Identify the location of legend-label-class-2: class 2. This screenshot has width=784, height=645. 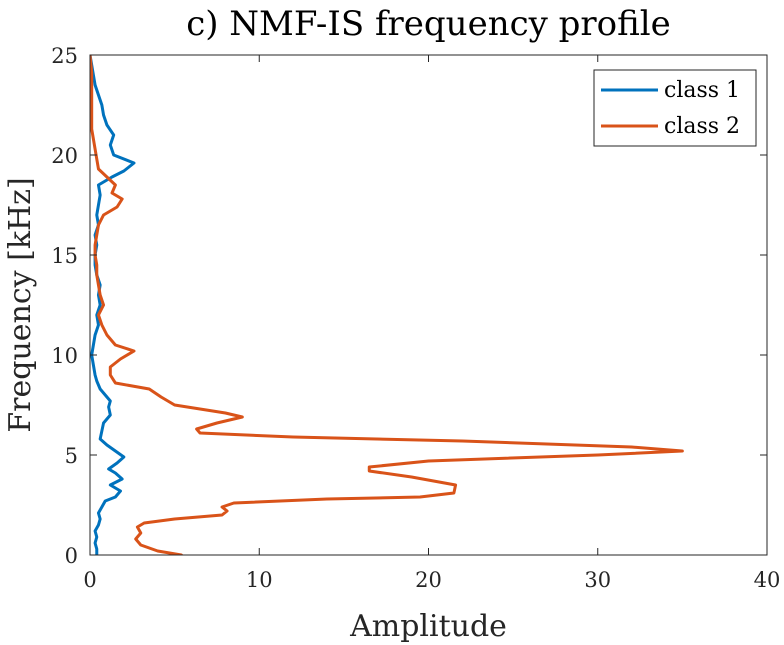
(702, 126).